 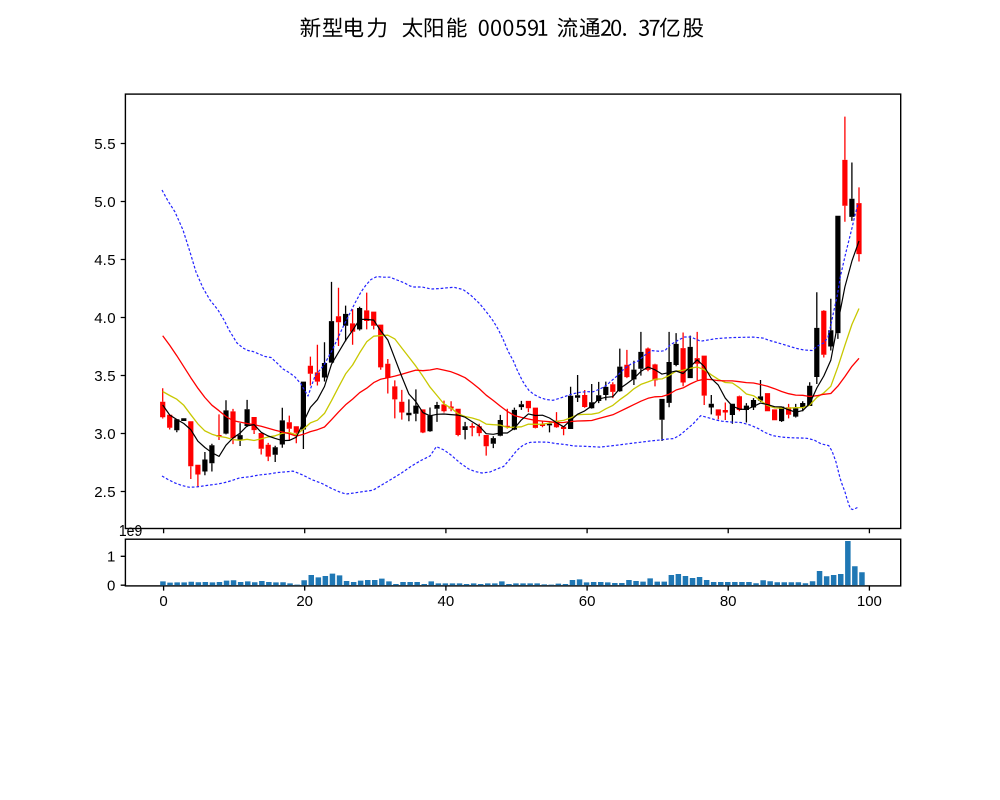 What do you see at coordinates (130, 531) in the screenshot?
I see `svg-text: 1e9` at bounding box center [130, 531].